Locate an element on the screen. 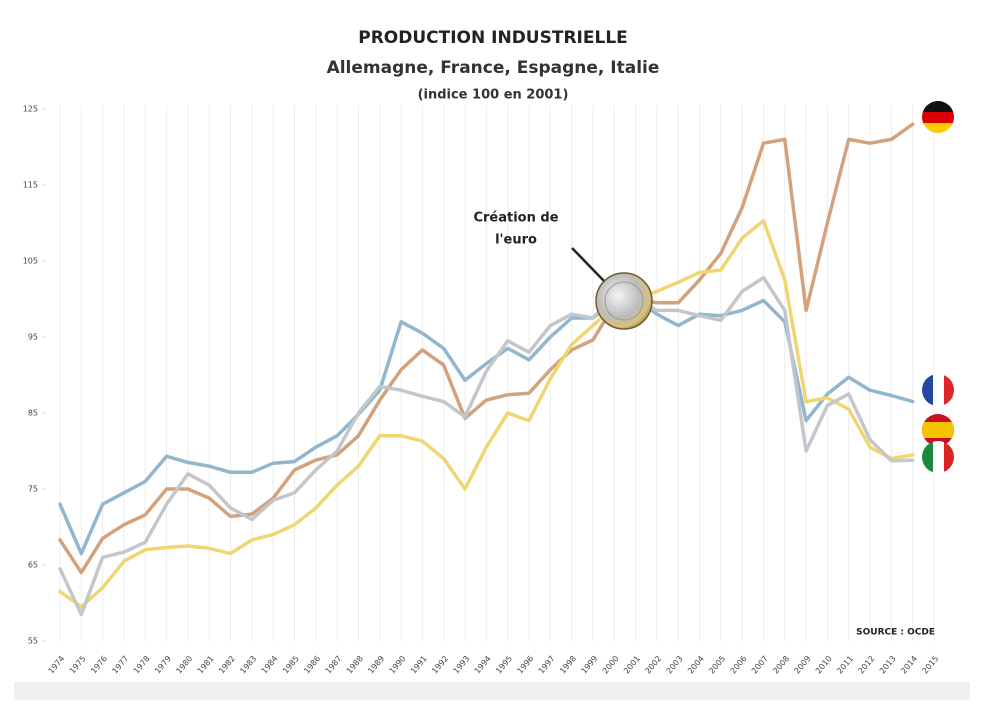  y-tick-label: 95 is located at coordinates (33, 337).